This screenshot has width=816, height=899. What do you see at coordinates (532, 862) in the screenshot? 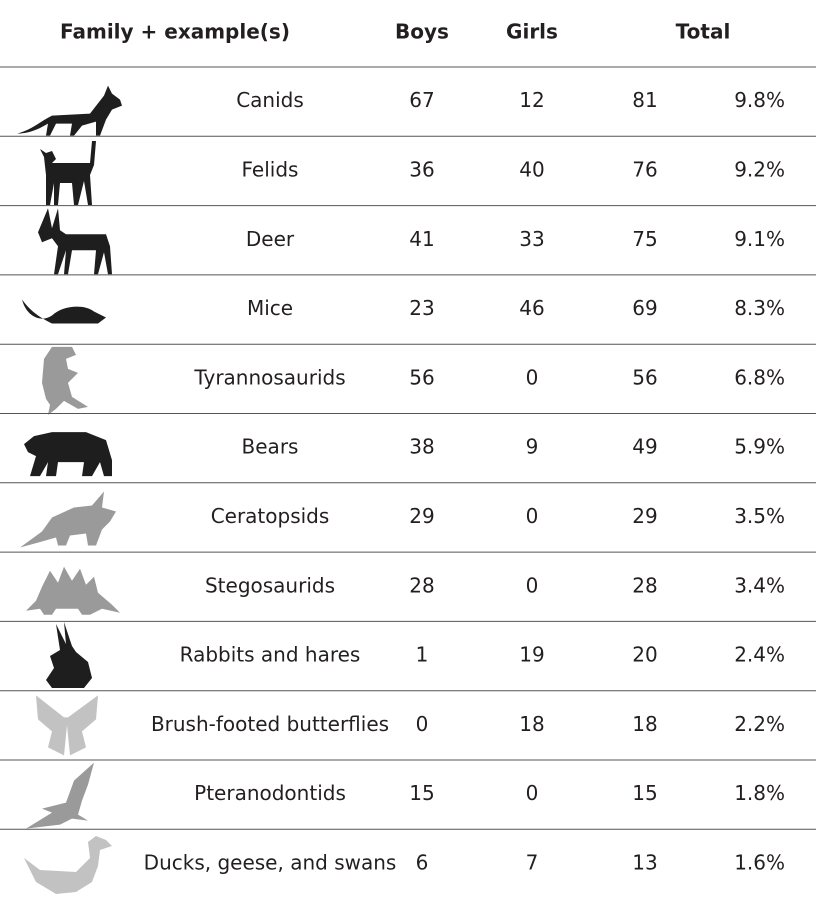
I see `girls-count: 7` at bounding box center [532, 862].